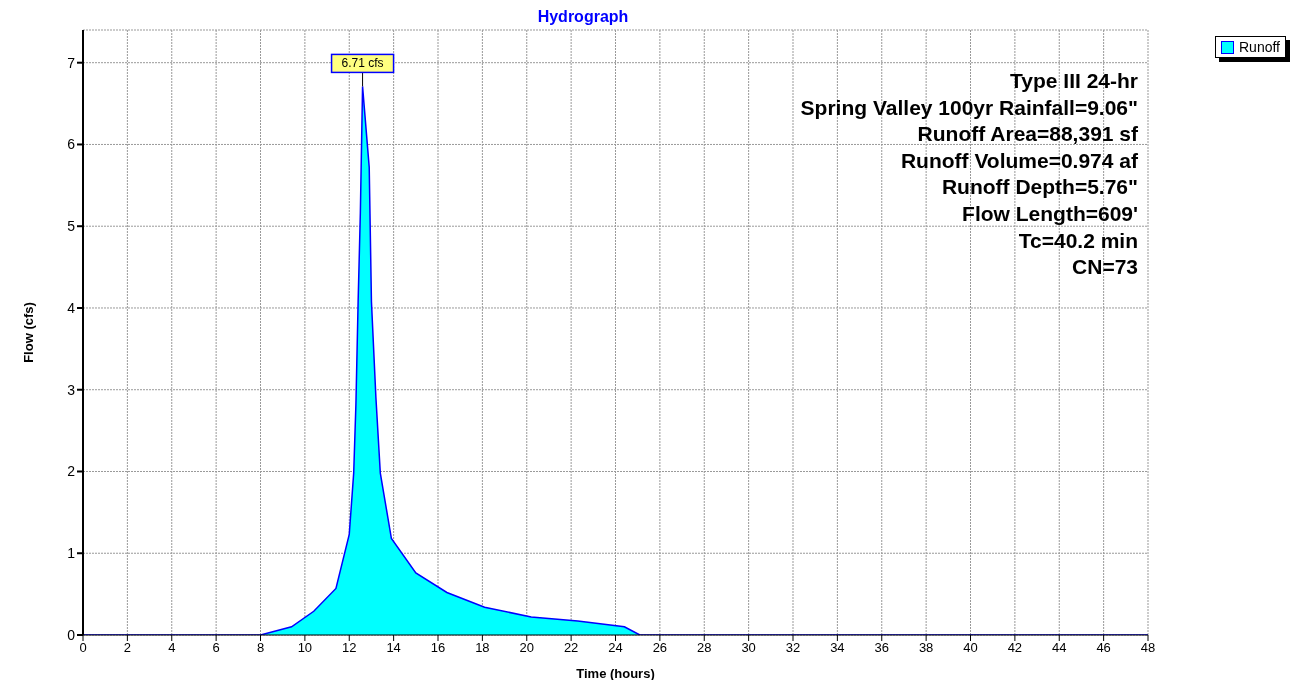 The height and width of the screenshot is (690, 1294). Describe the element at coordinates (615, 673) in the screenshot. I see `x-axis-title: Time (hours)` at that location.